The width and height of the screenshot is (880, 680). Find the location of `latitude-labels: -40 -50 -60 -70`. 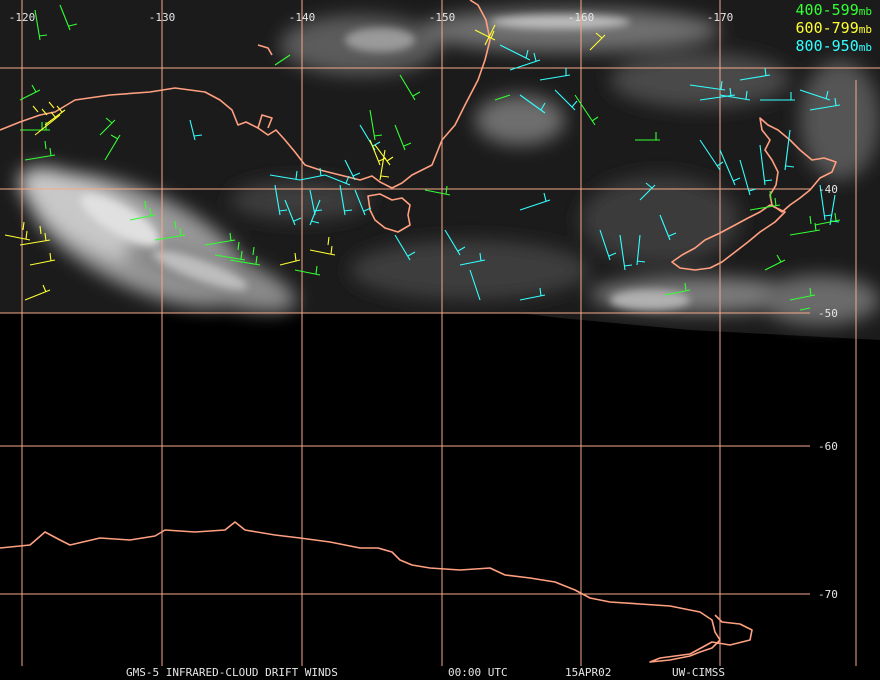

latitude-labels: -40 -50 -60 -70 is located at coordinates (828, 392).